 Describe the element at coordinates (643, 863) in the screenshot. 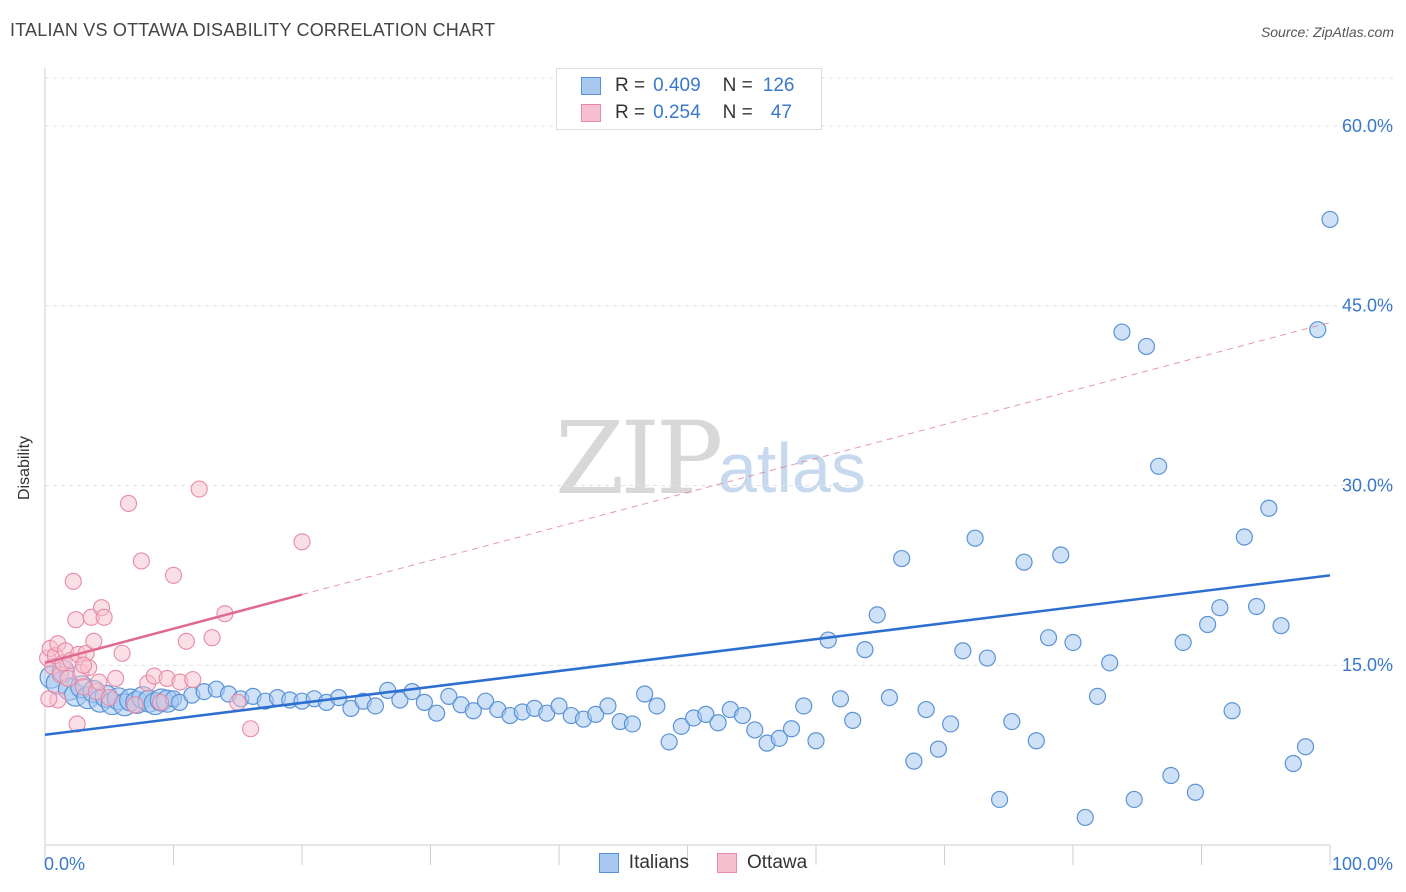

I see `legend-item-italians: Italians` at that location.